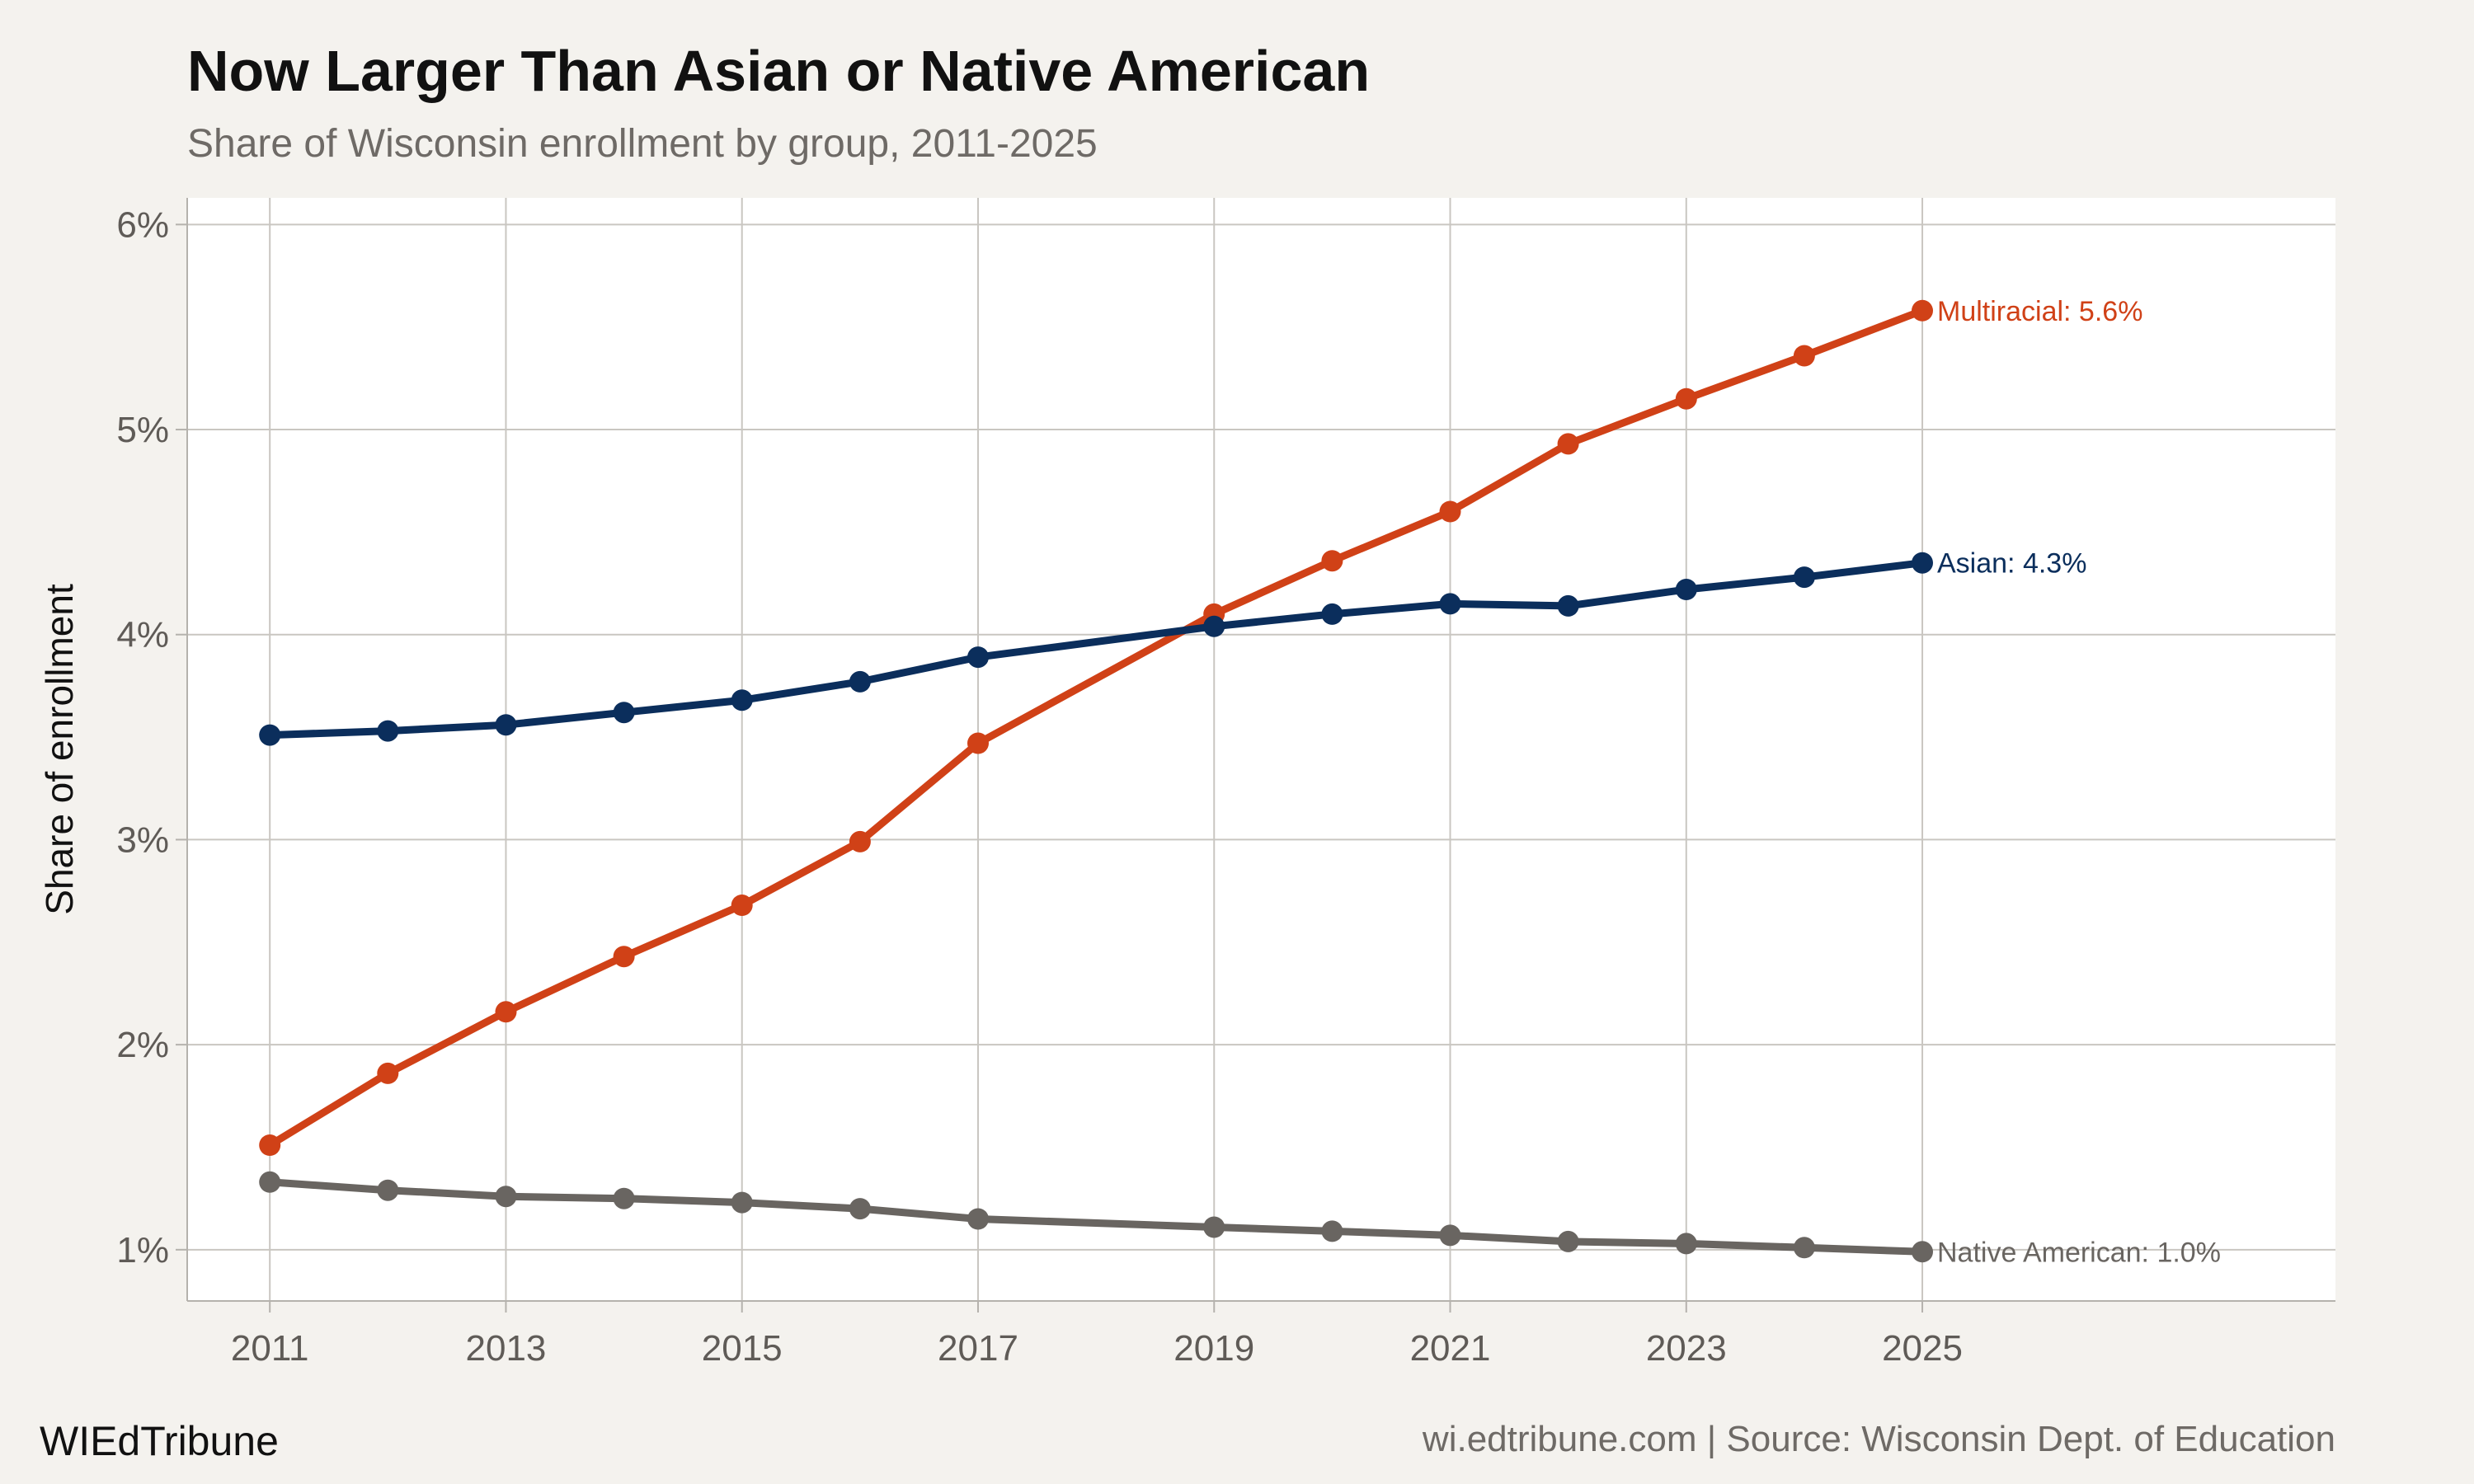  I want to click on native-american-point-2020, so click(1332, 1231).